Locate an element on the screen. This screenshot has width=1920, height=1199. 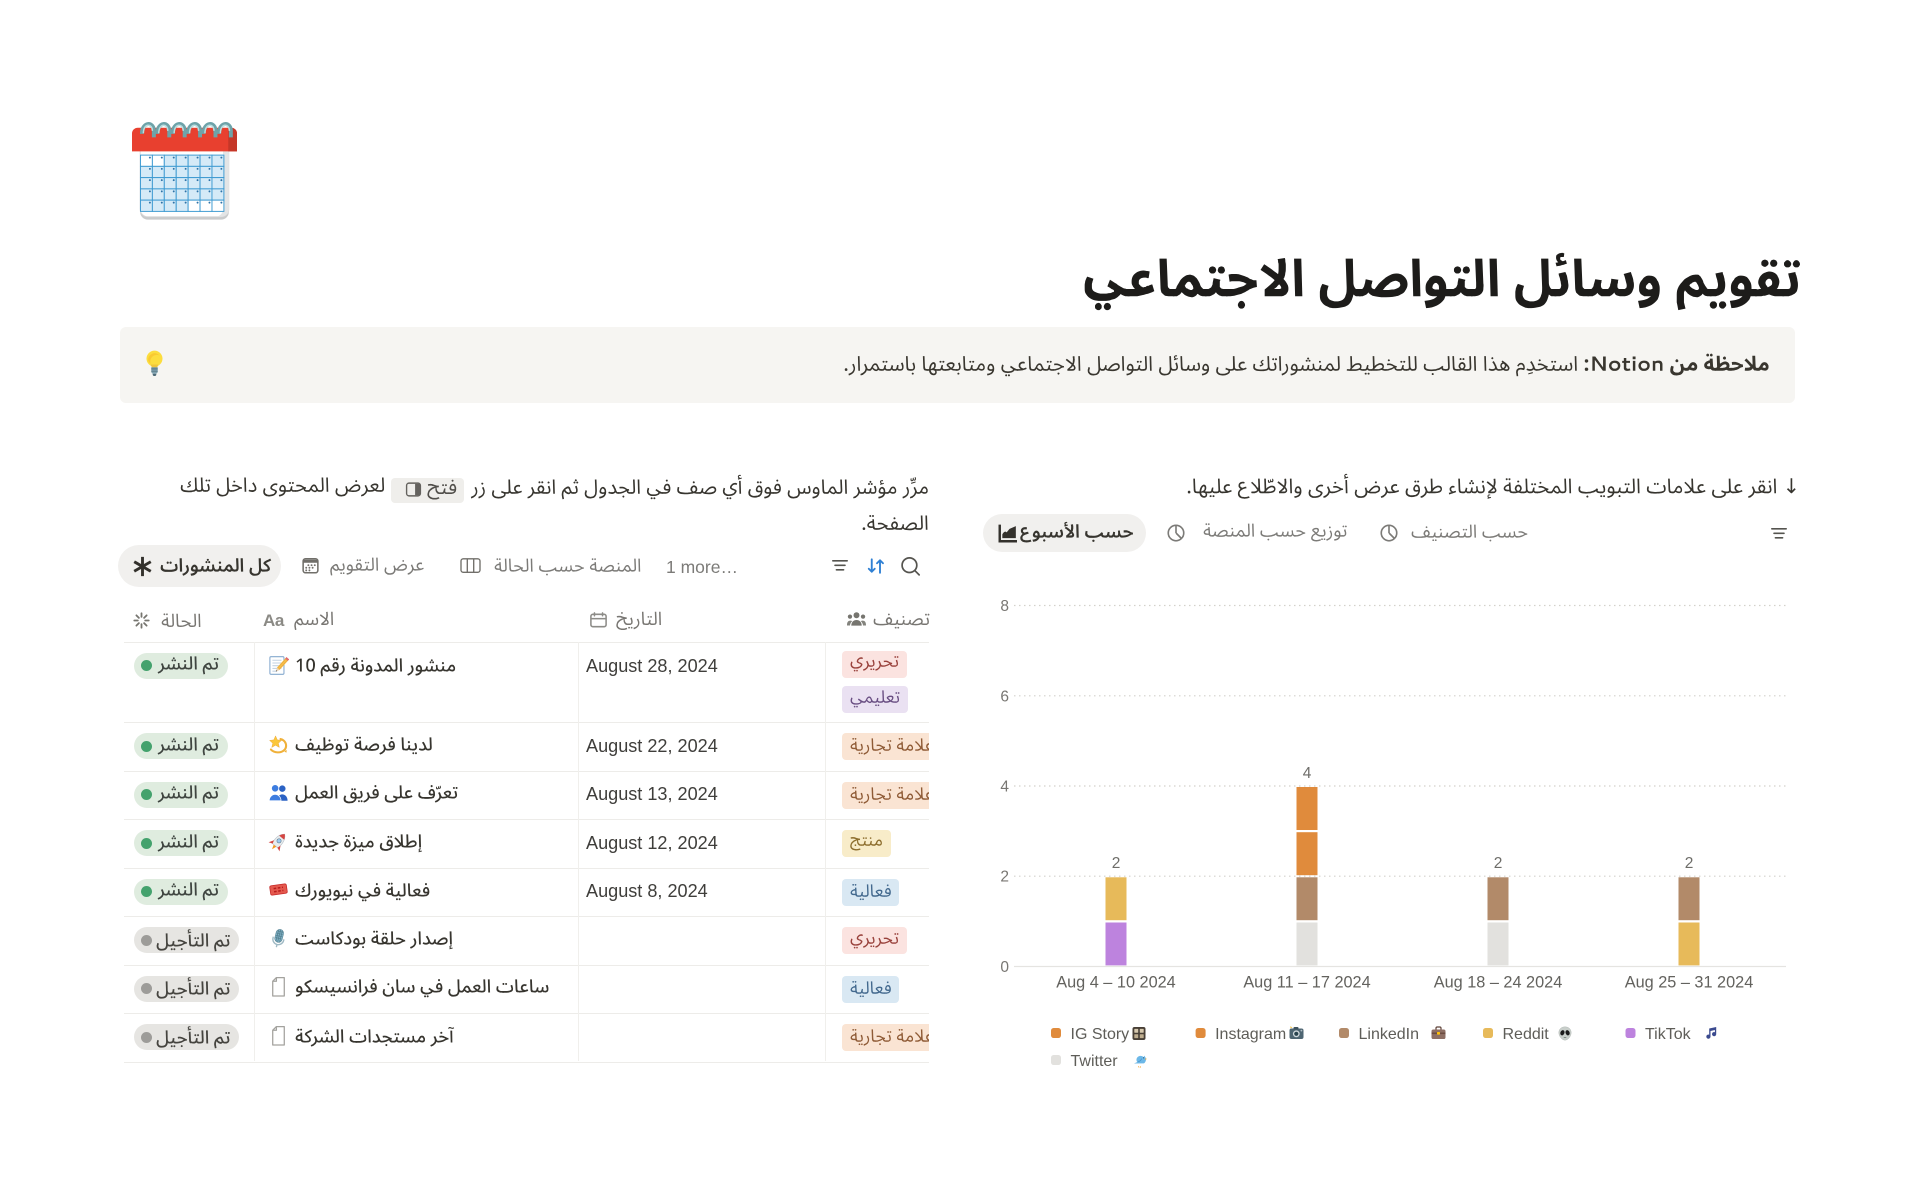
svg-text: Aug 11 – 17 2024 is located at coordinates (1306, 983).